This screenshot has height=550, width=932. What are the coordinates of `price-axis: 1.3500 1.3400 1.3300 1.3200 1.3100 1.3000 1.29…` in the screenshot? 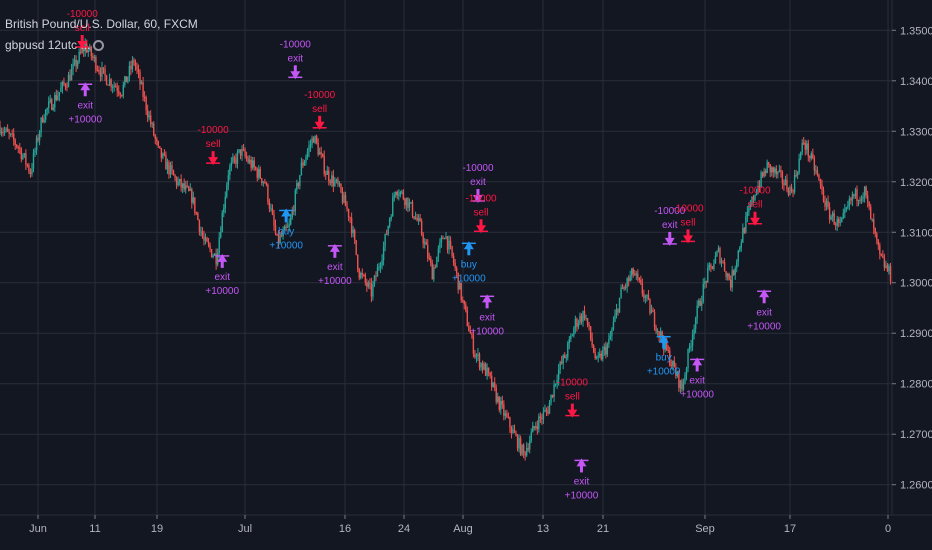 It's located at (912, 258).